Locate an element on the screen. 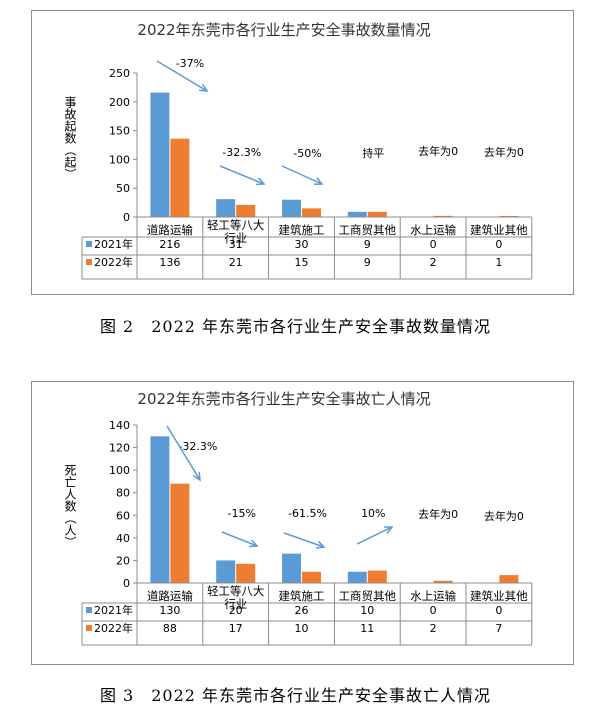  count-annotation: -37% is located at coordinates (190, 63).